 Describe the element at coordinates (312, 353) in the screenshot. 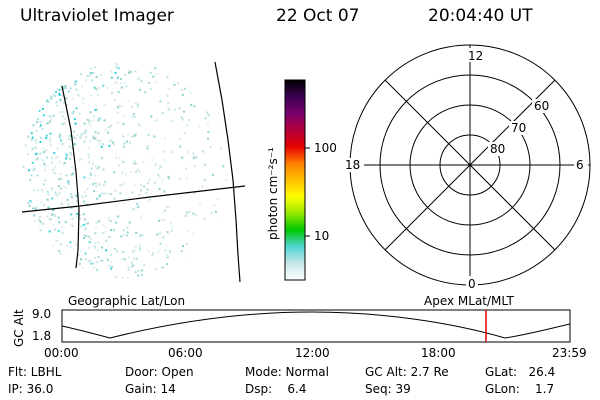

I see `time-tick-label: 12:00` at that location.